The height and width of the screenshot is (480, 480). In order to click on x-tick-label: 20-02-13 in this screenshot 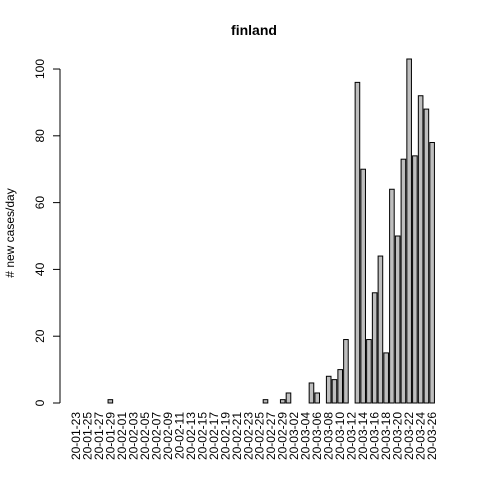, I will do `click(191, 436)`.